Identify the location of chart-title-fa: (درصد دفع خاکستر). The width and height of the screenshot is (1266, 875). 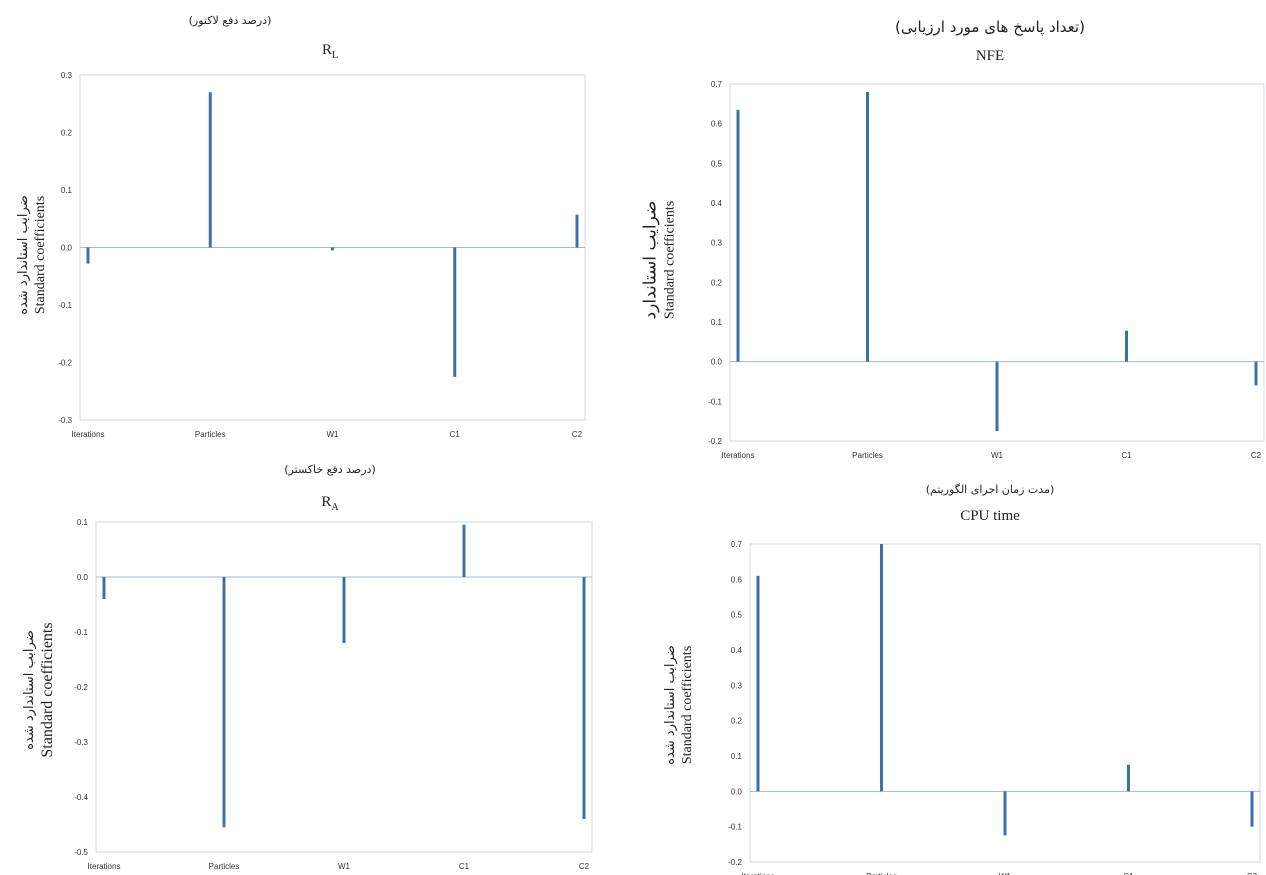
(330, 469).